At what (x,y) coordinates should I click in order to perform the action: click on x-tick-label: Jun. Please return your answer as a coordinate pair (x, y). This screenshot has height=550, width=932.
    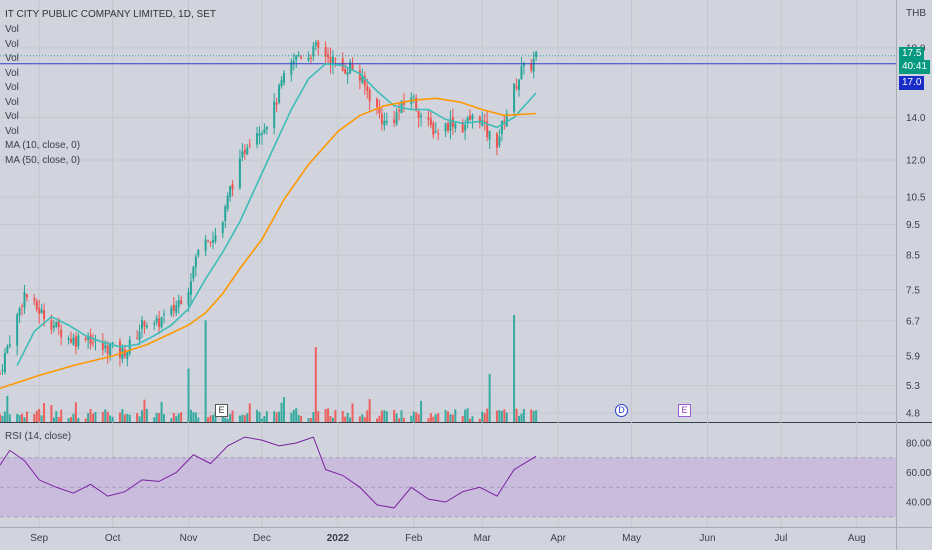
    Looking at the image, I should click on (707, 538).